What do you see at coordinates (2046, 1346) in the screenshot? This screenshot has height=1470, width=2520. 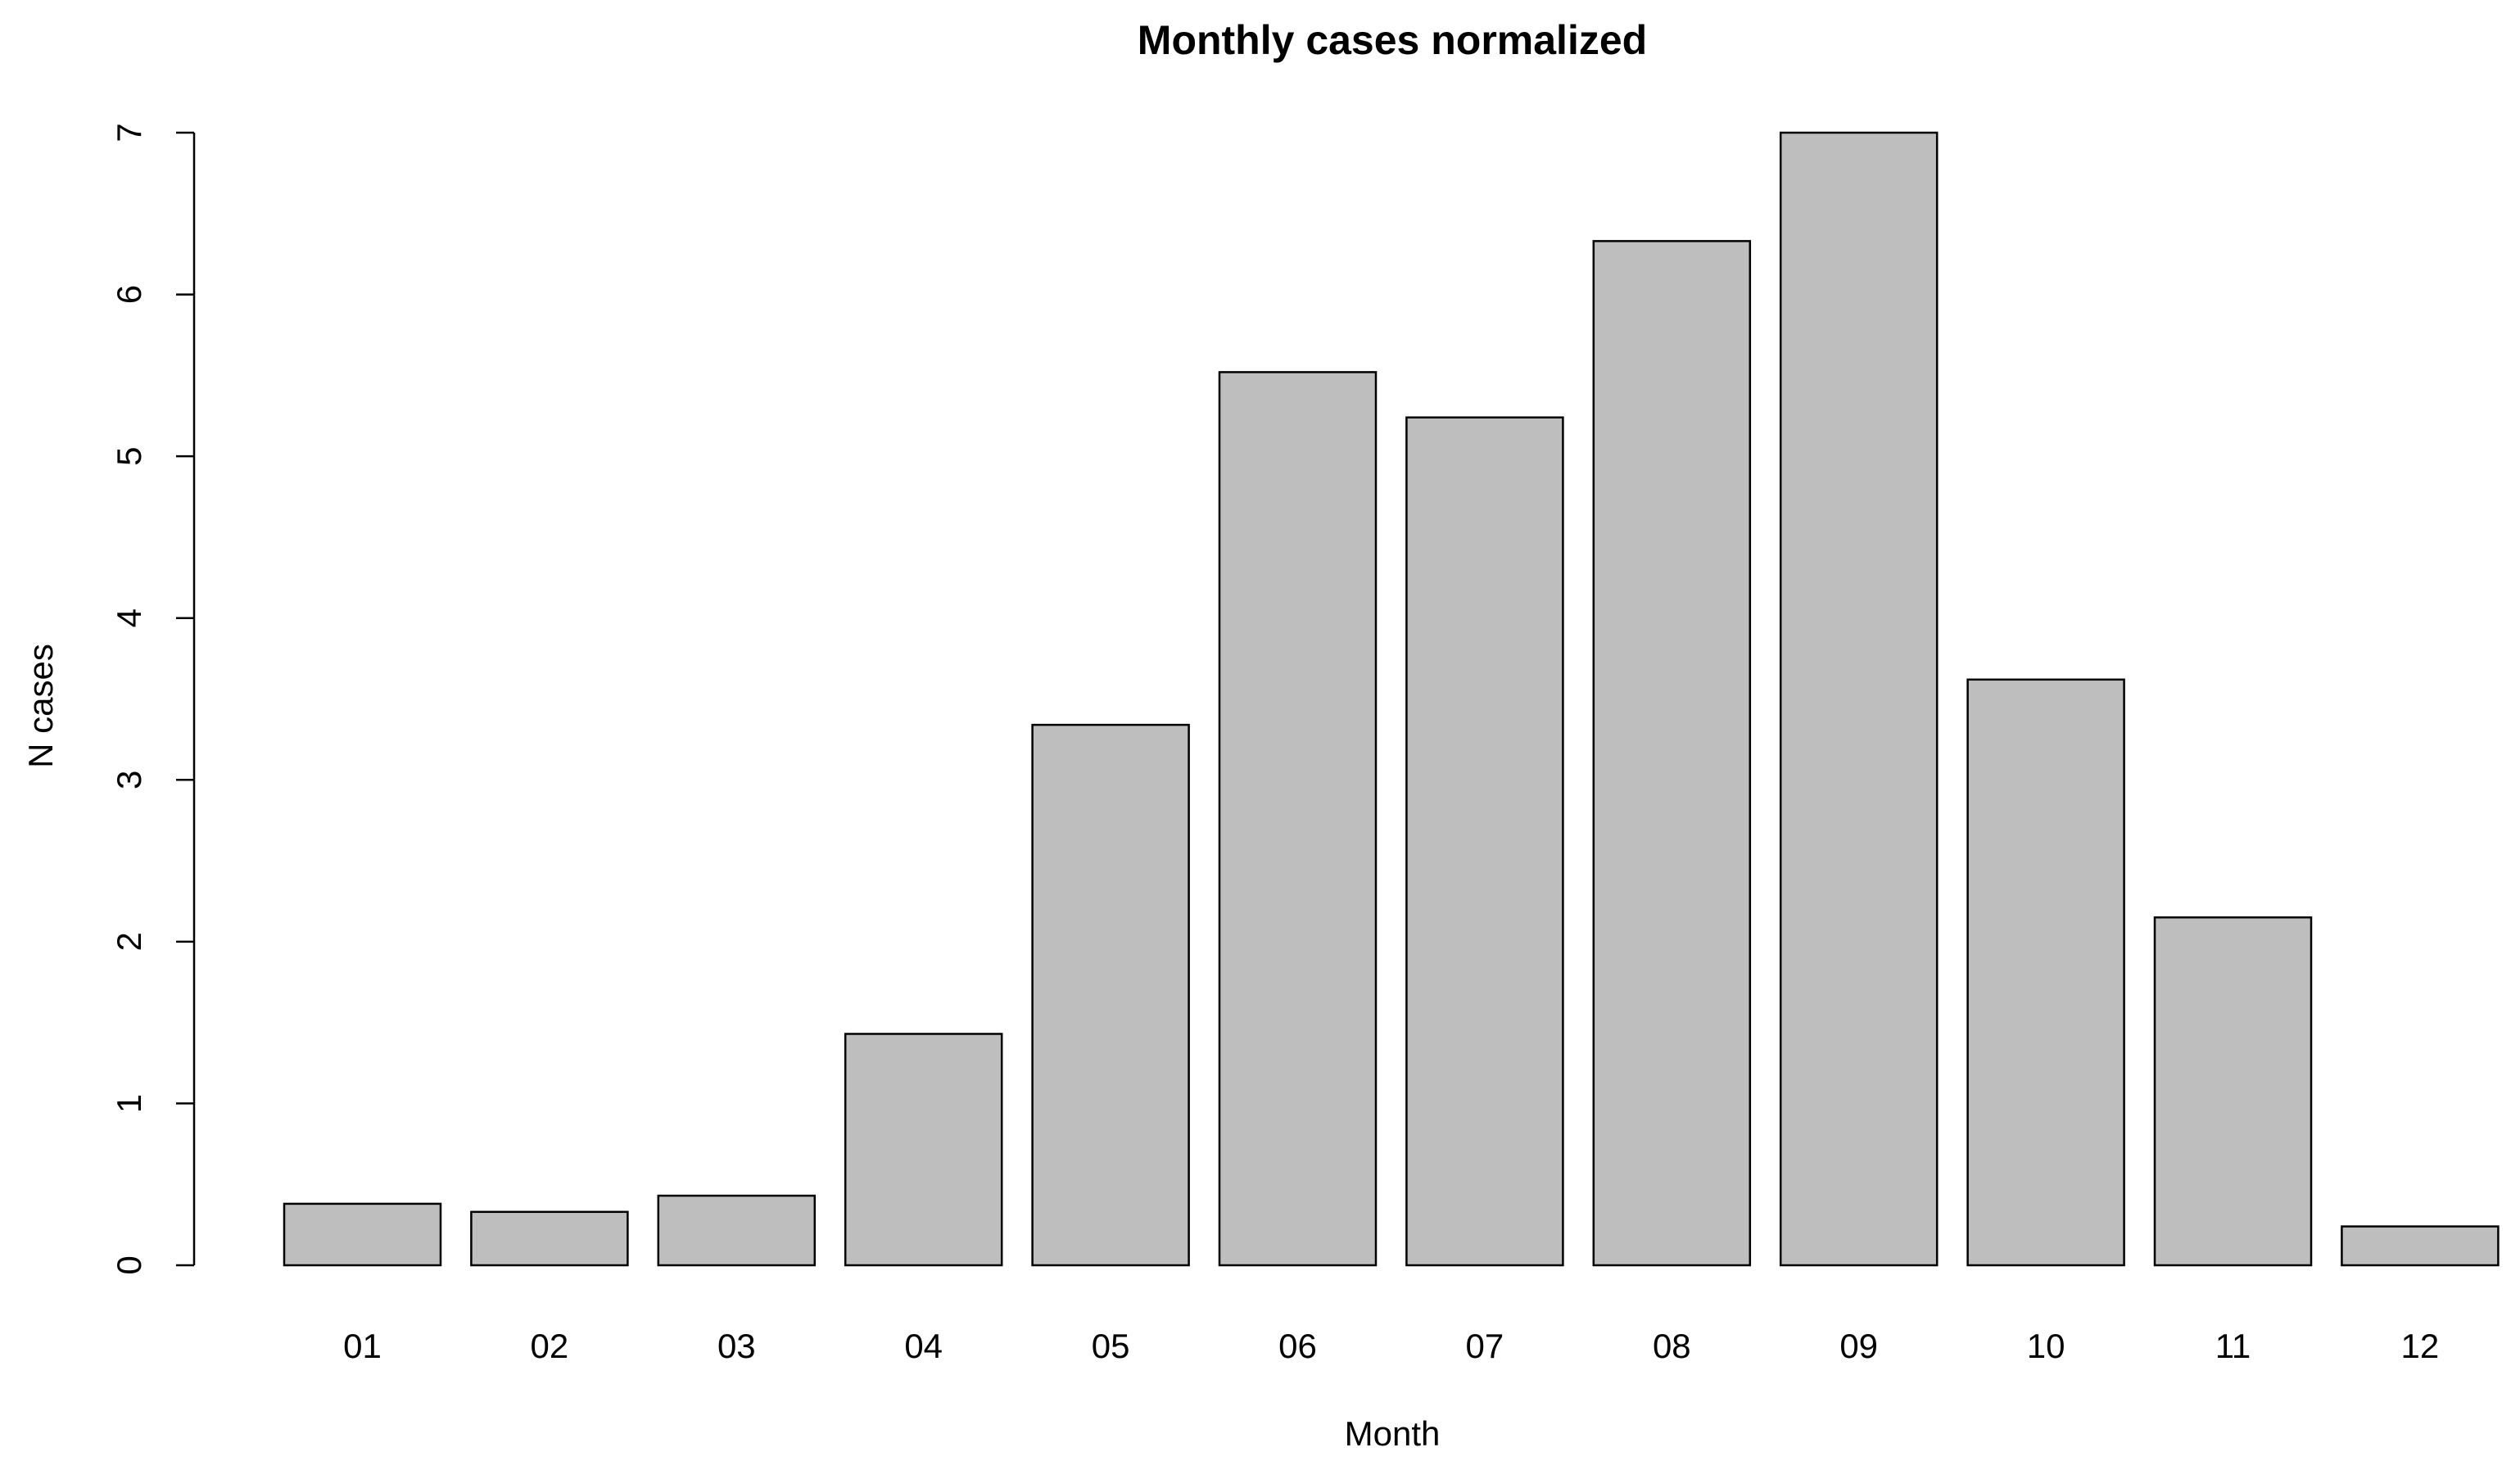 I see `x-axis-tick-label: 10` at bounding box center [2046, 1346].